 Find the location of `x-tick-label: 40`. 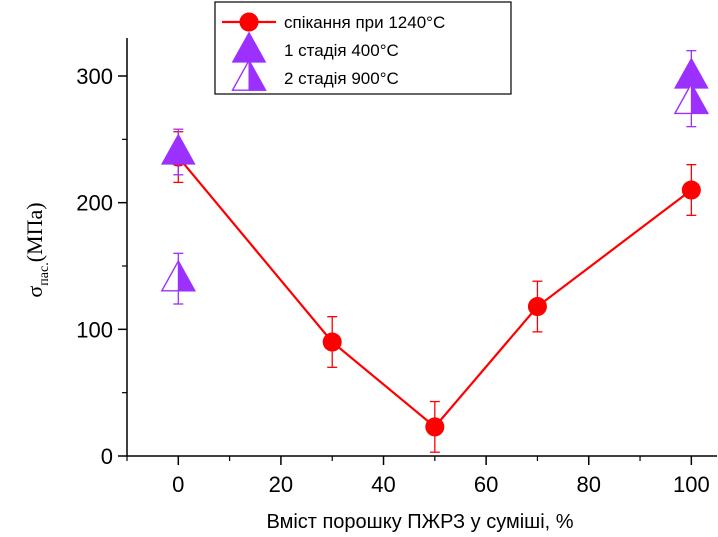

x-tick-label: 40 is located at coordinates (383, 484).